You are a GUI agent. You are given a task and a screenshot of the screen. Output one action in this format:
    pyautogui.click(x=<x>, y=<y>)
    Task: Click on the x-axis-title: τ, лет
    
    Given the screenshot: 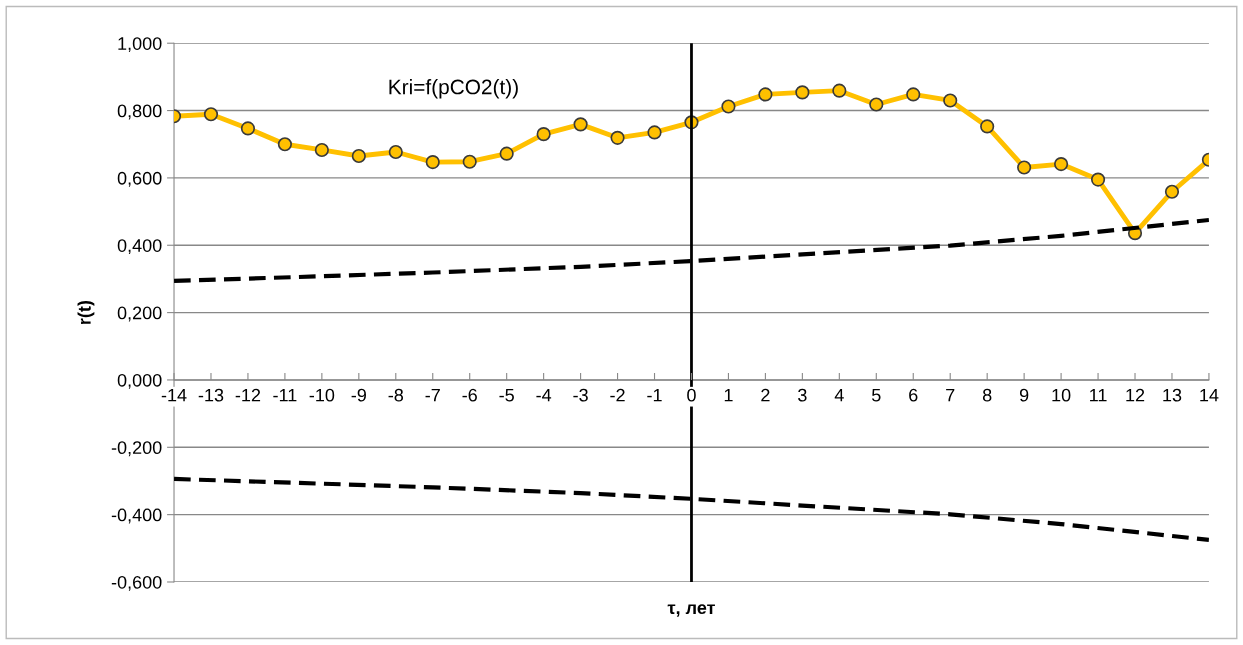 What is the action you would take?
    pyautogui.click(x=691, y=610)
    